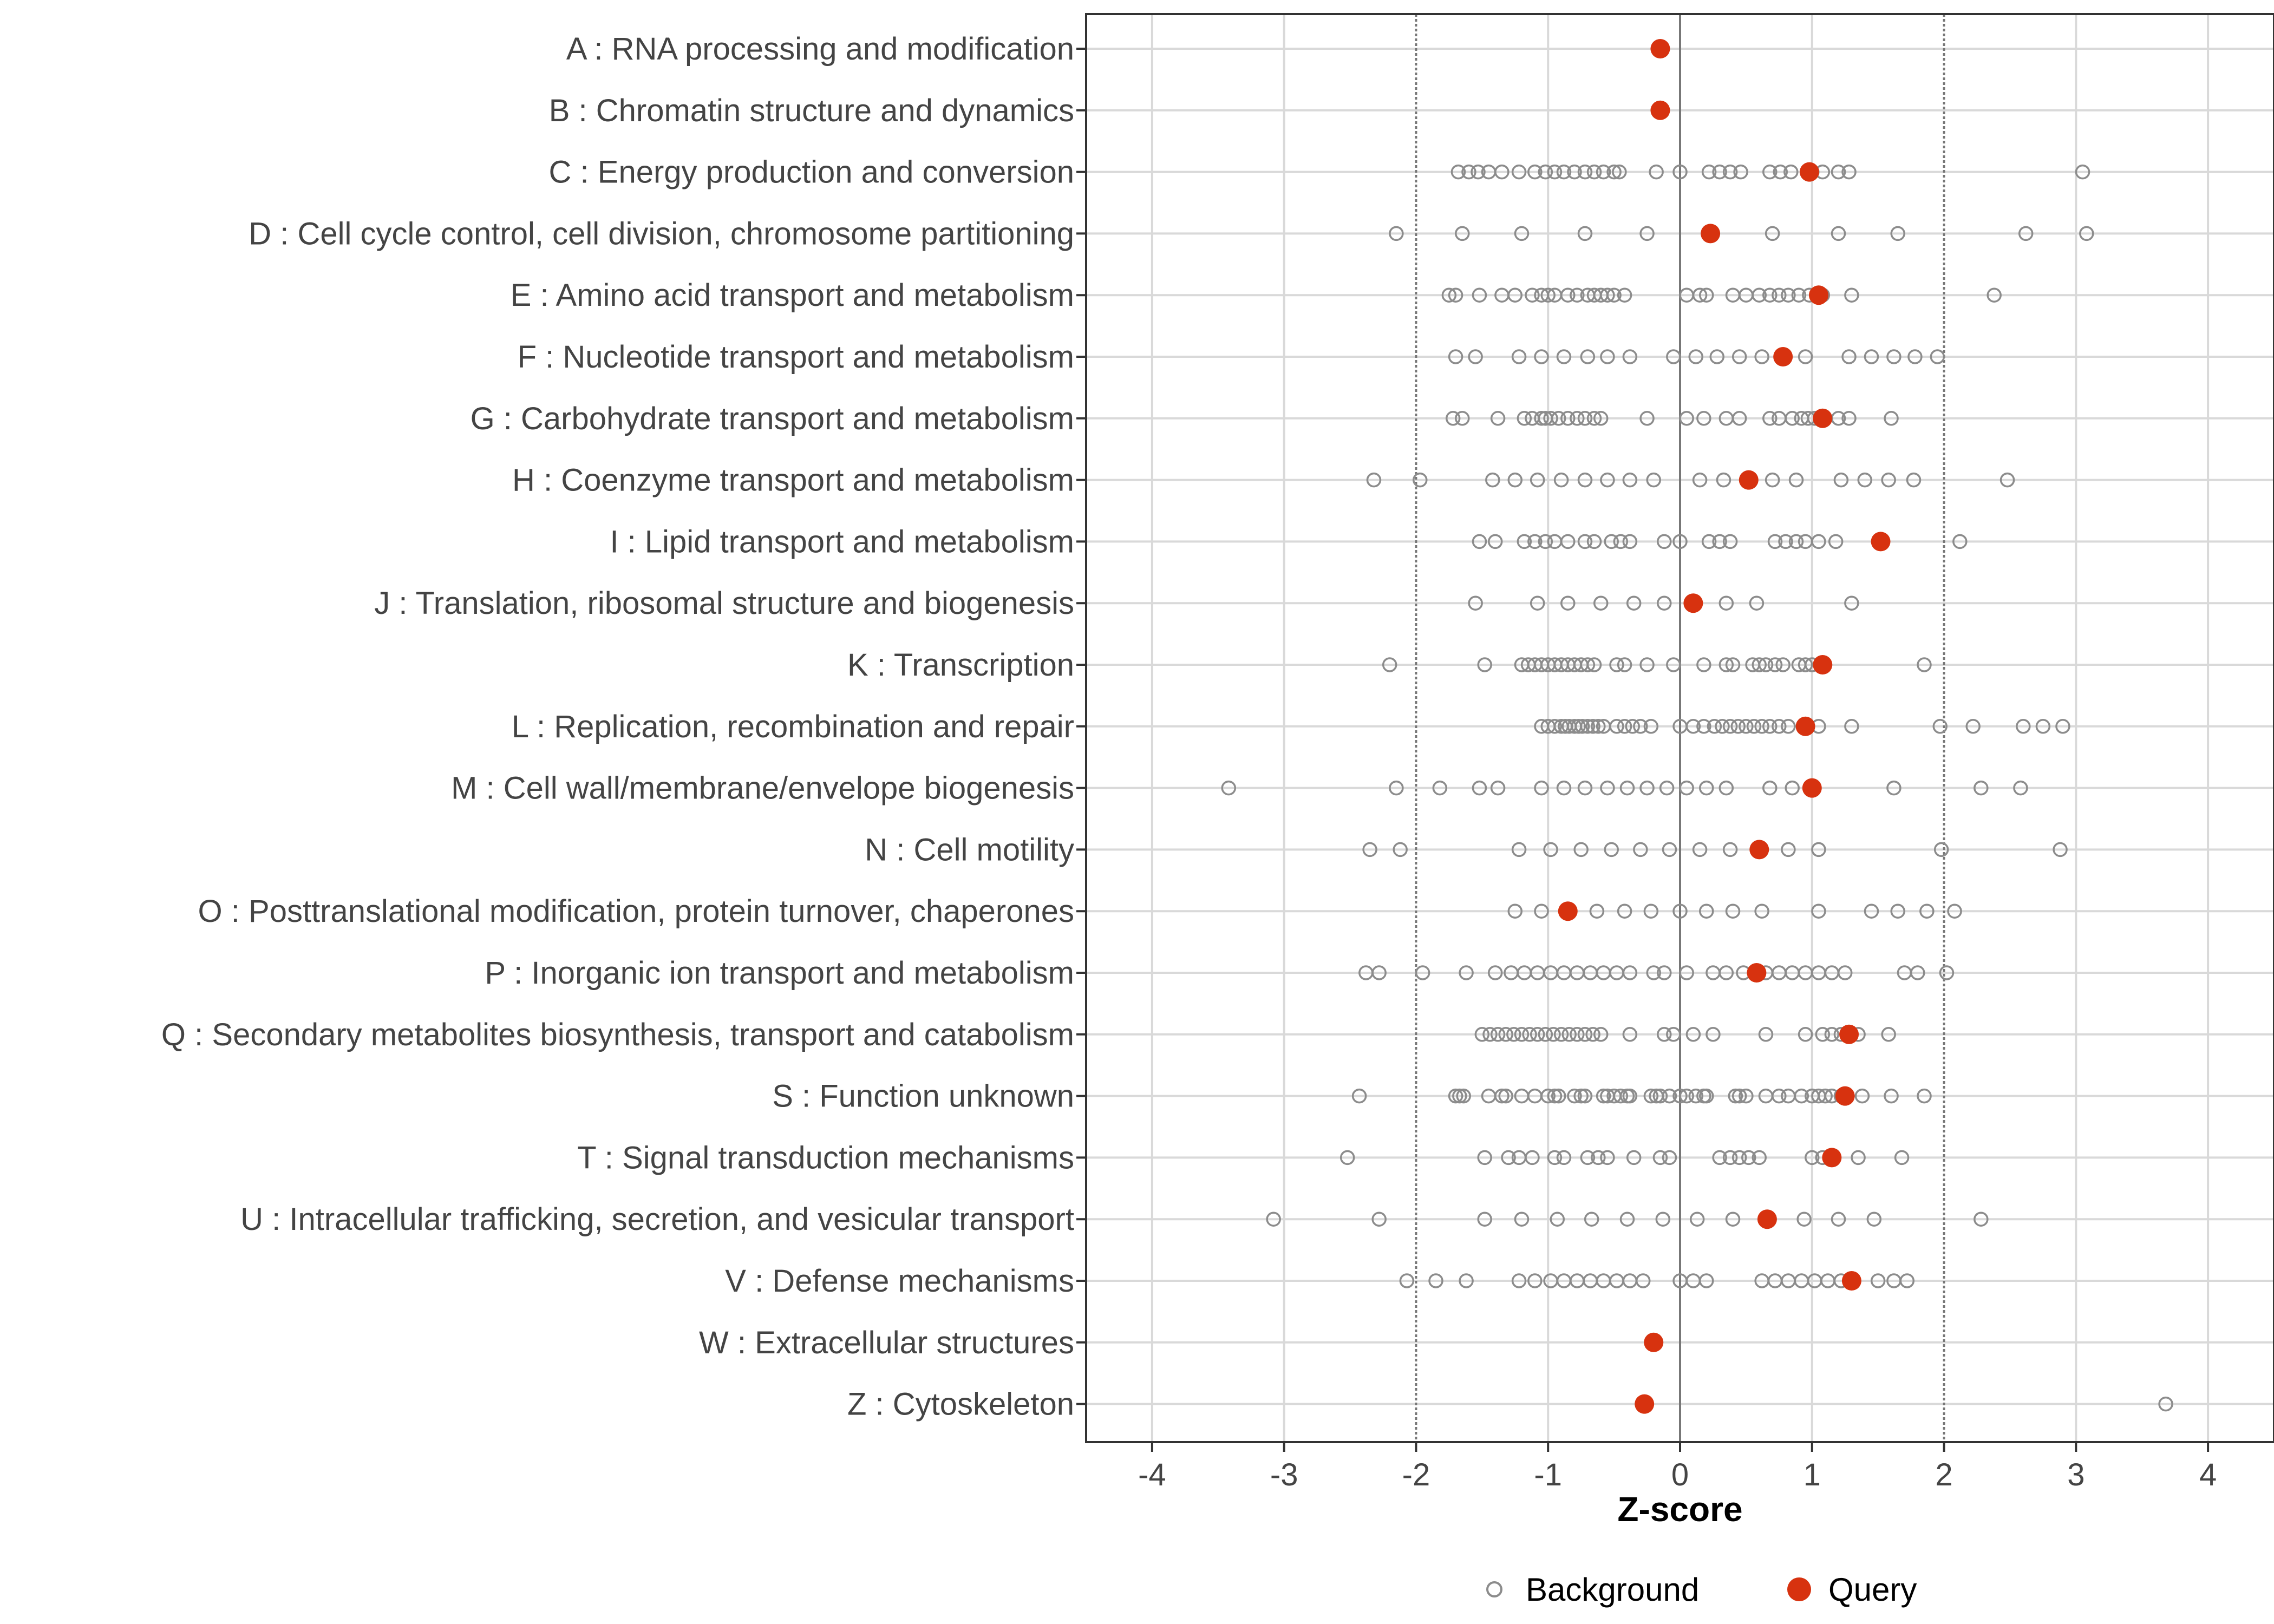 This screenshot has height=1624, width=2274. What do you see at coordinates (1494, 1589) in the screenshot?
I see `legend-background-marker` at bounding box center [1494, 1589].